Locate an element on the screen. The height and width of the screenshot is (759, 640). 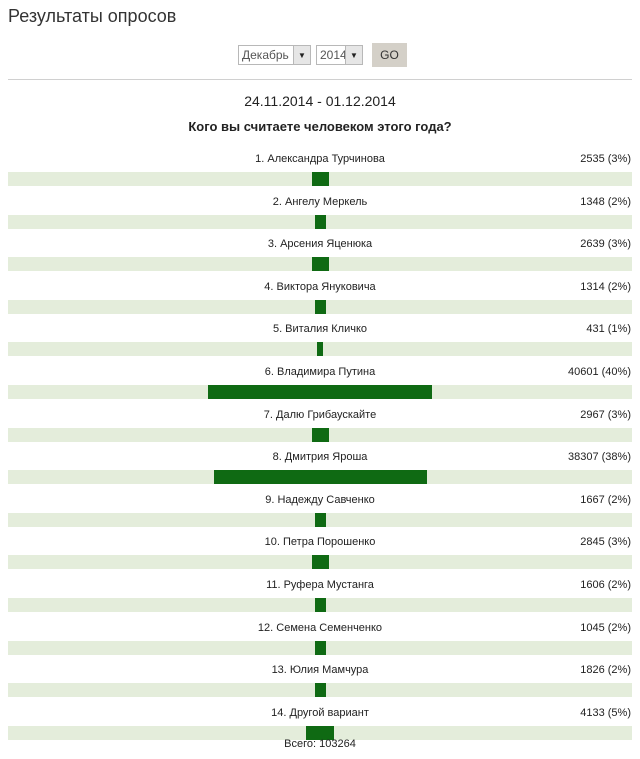
result-row: 6. Владимира Путина 40601 (40%) is located at coordinates (320, 385).